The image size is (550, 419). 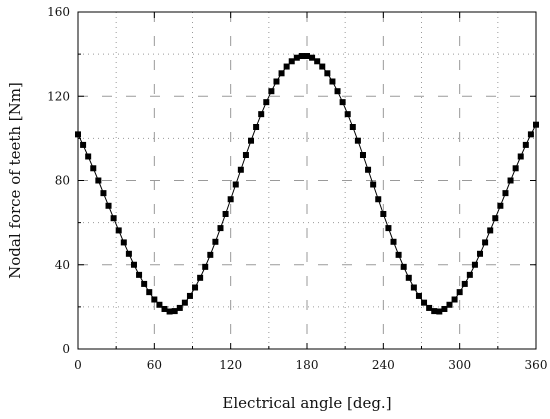 I want to click on y-tick-label: 160, so click(x=58, y=12).